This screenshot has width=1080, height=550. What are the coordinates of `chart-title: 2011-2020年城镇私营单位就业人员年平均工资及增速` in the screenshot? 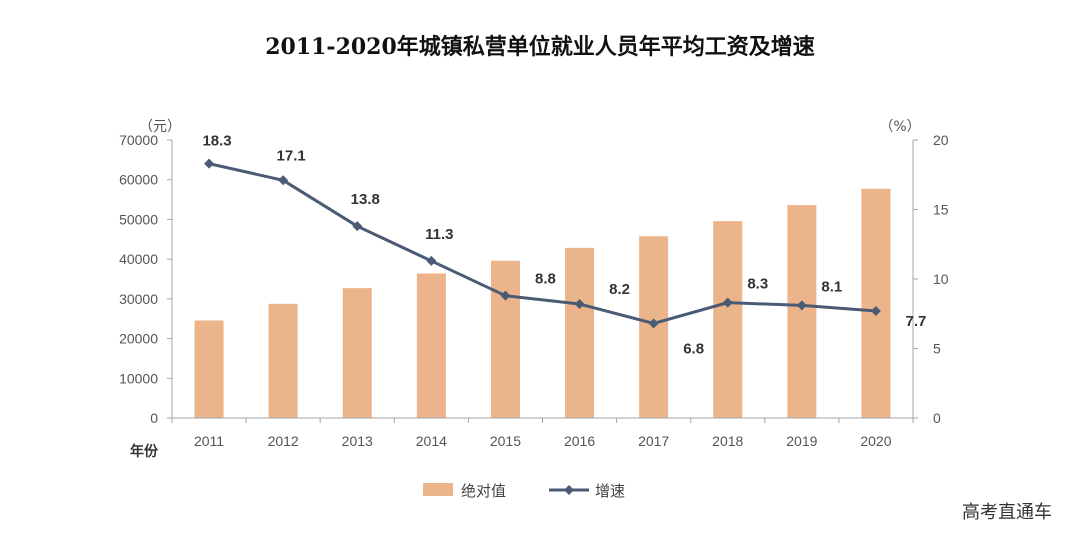 It's located at (540, 47).